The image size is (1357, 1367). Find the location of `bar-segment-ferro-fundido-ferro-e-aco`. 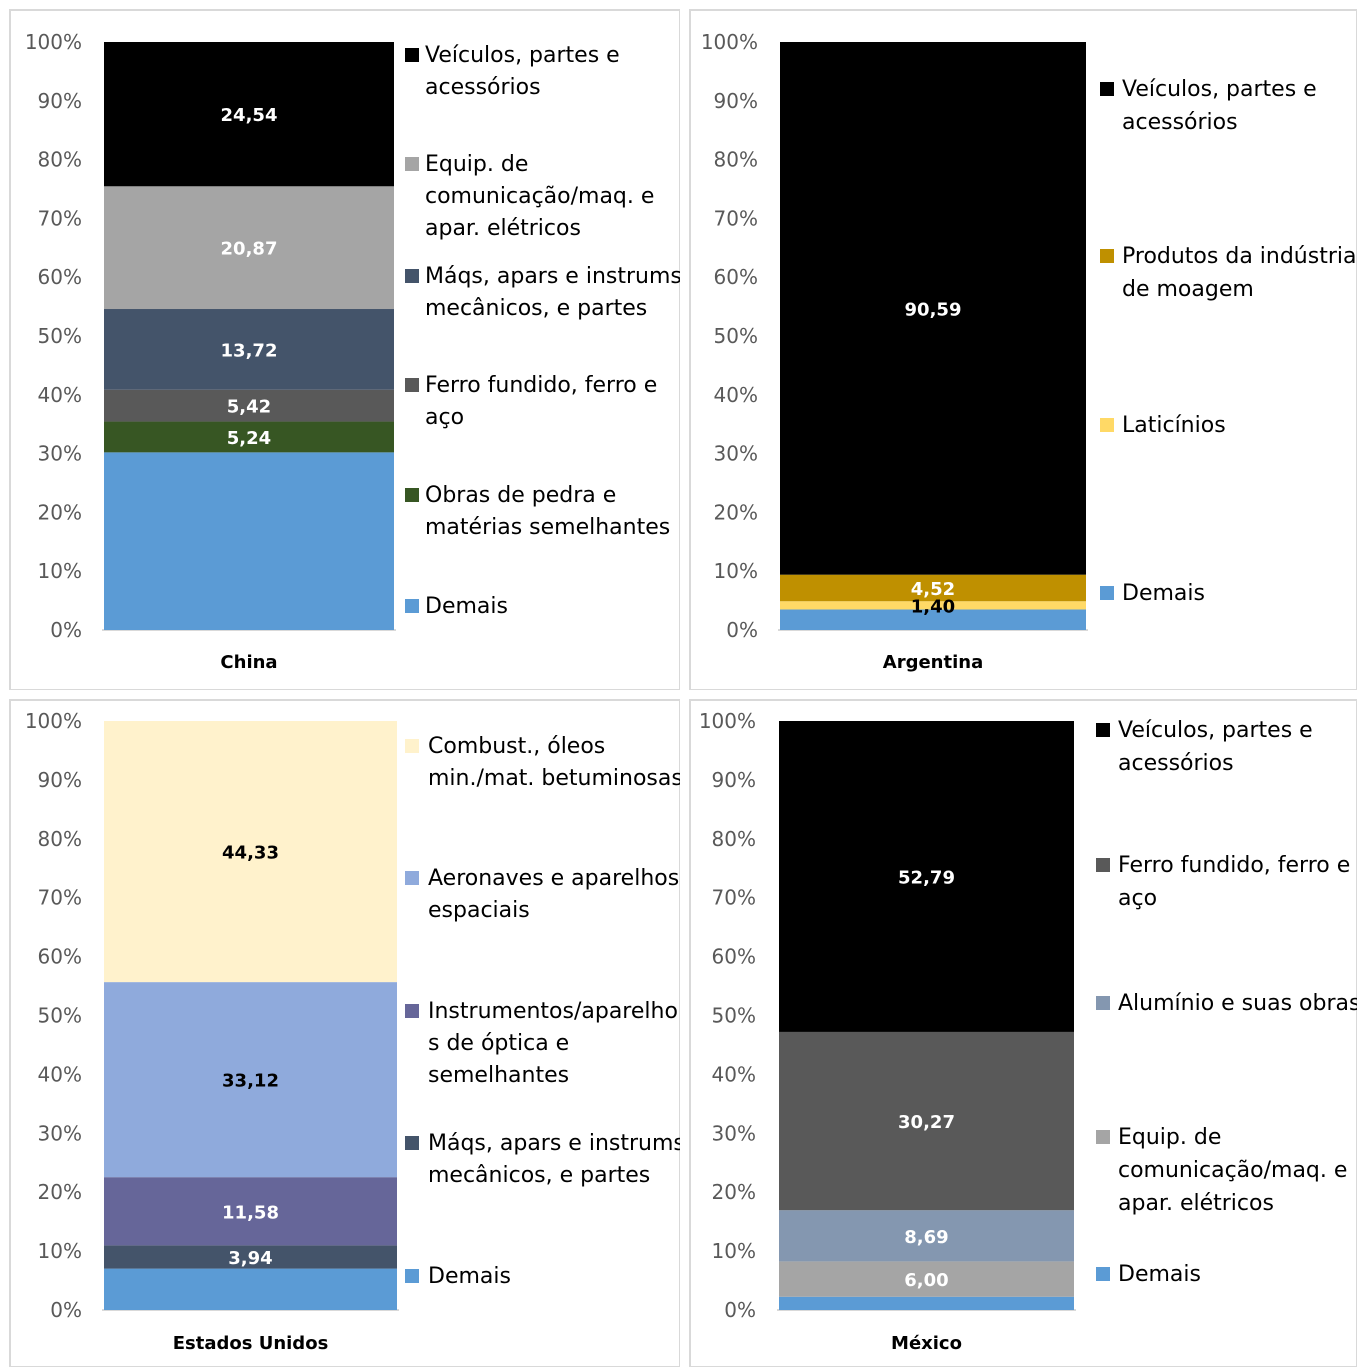

bar-segment-ferro-fundido-ferro-e-aco is located at coordinates (926, 1121).